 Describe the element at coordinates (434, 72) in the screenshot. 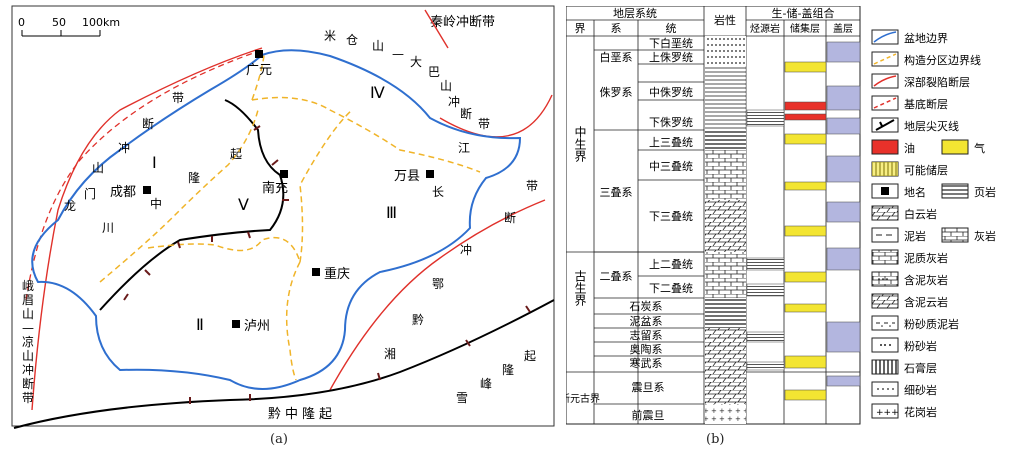

I see `micang-5: 巴` at that location.